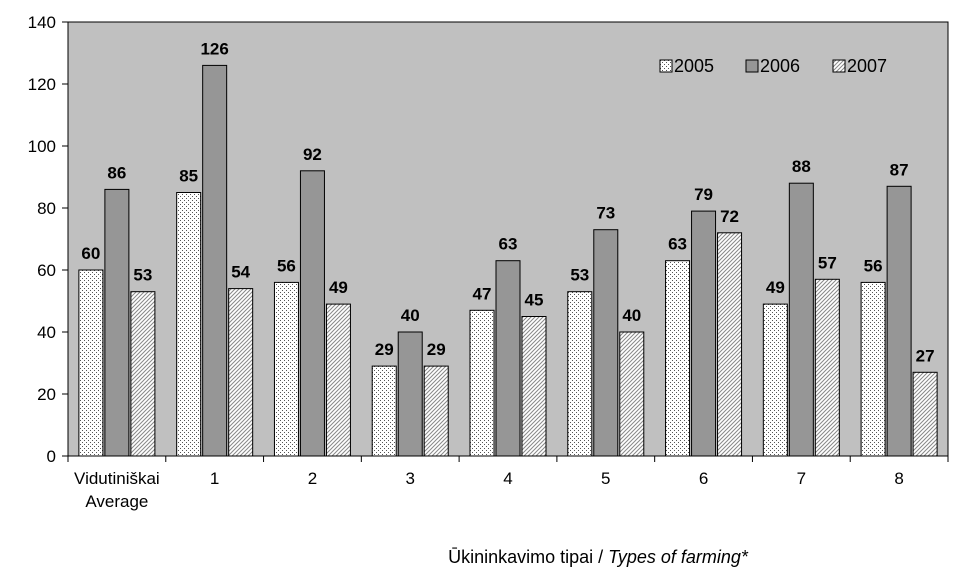 The image size is (967, 574). Describe the element at coordinates (214, 478) in the screenshot. I see `x-tick-label: 1` at that location.